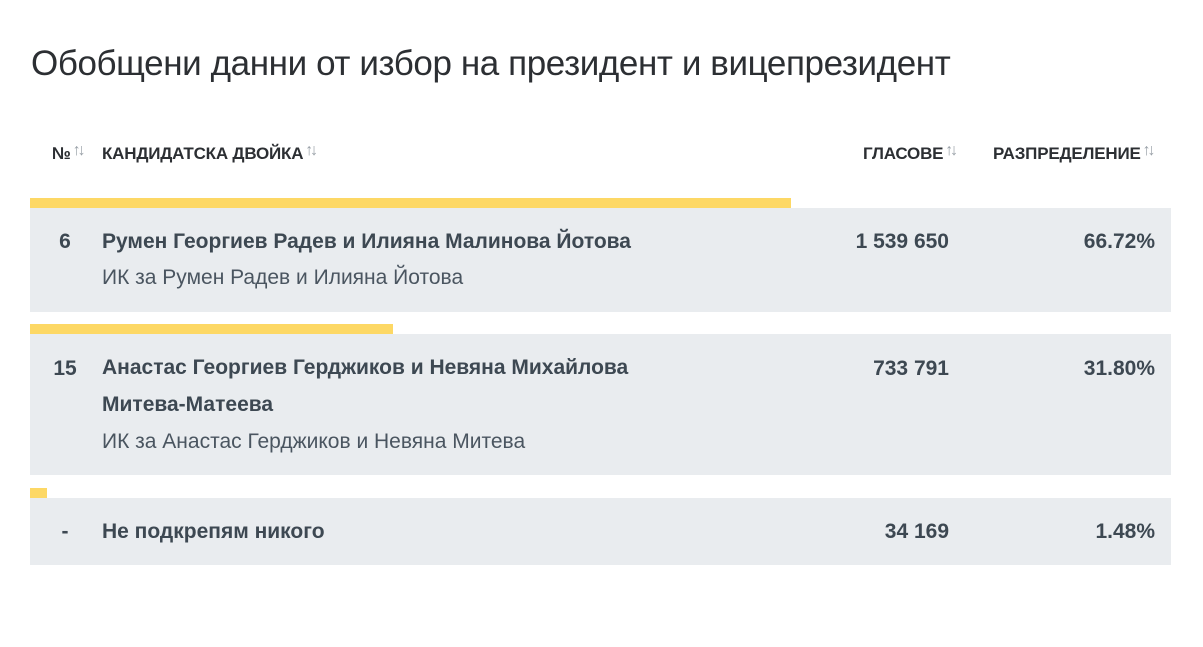 The height and width of the screenshot is (647, 1203). I want to click on column-header-votes-label: ГЛАСОВЕ, so click(903, 153).